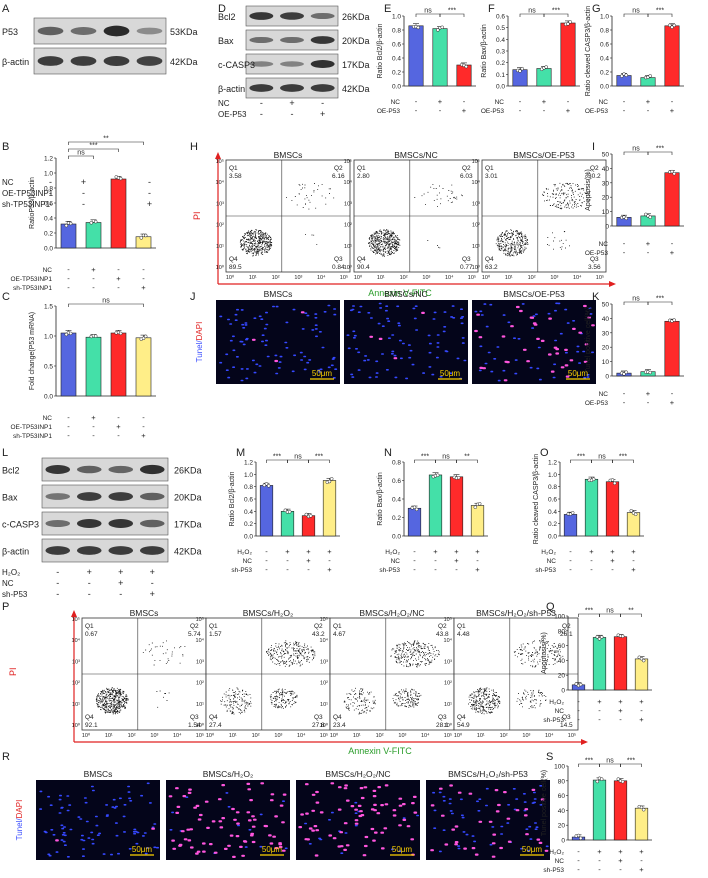 The image size is (708, 878). I want to click on flow-q4-label: Q4, so click(489, 259).